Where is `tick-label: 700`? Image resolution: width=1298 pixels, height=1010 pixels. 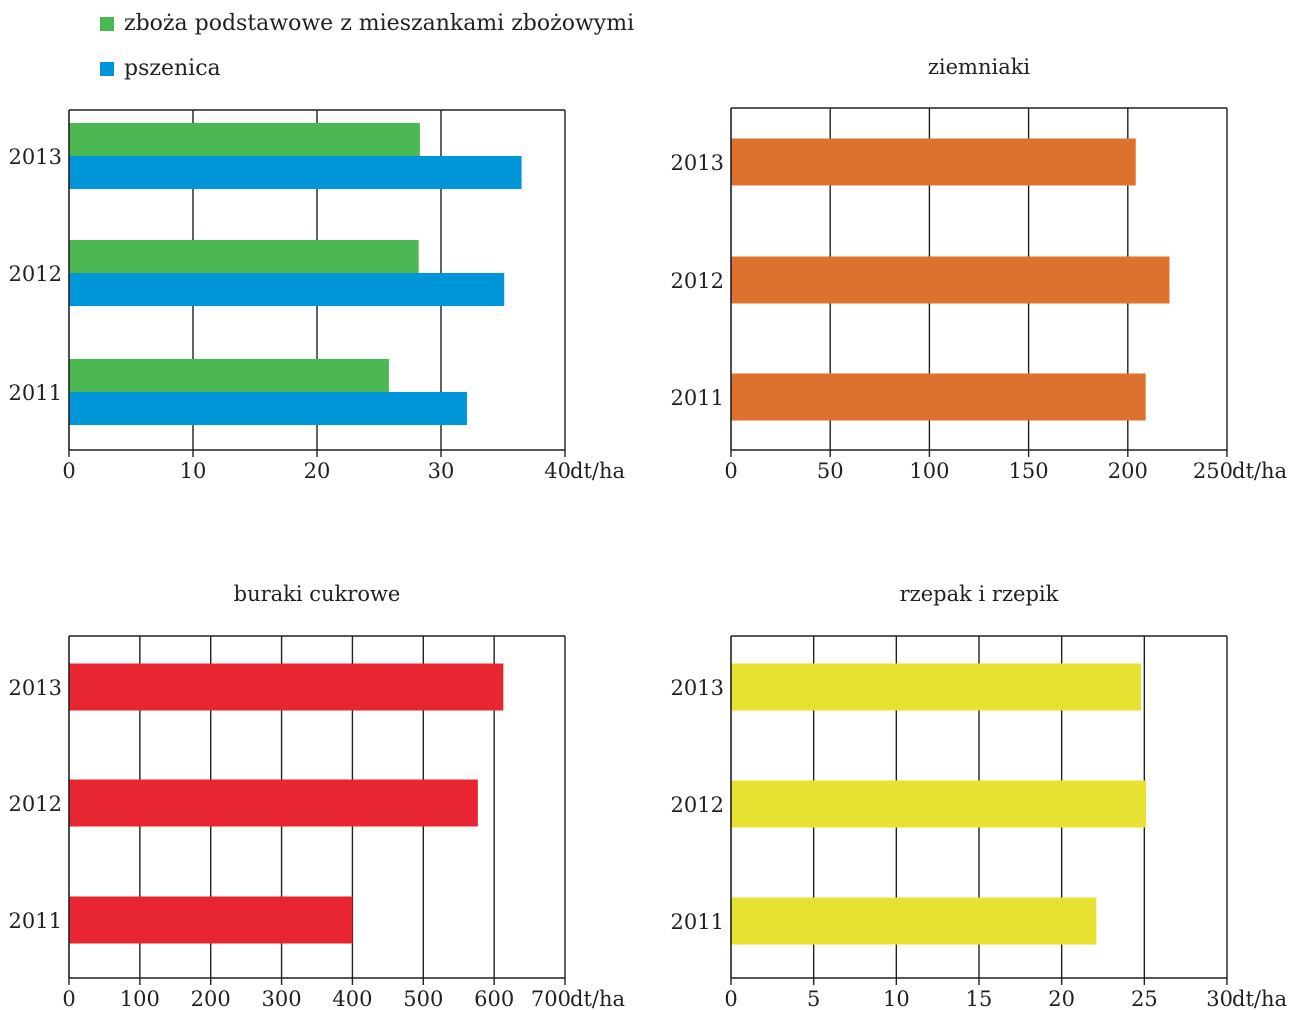
tick-label: 700 is located at coordinates (551, 998).